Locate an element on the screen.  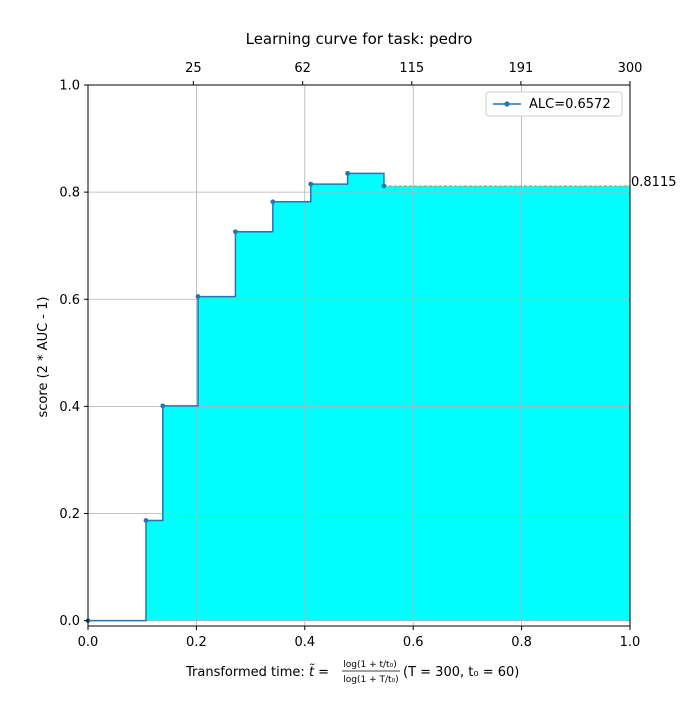
y-axis-label: score (2 * AUC - 1) is located at coordinates (43, 357).